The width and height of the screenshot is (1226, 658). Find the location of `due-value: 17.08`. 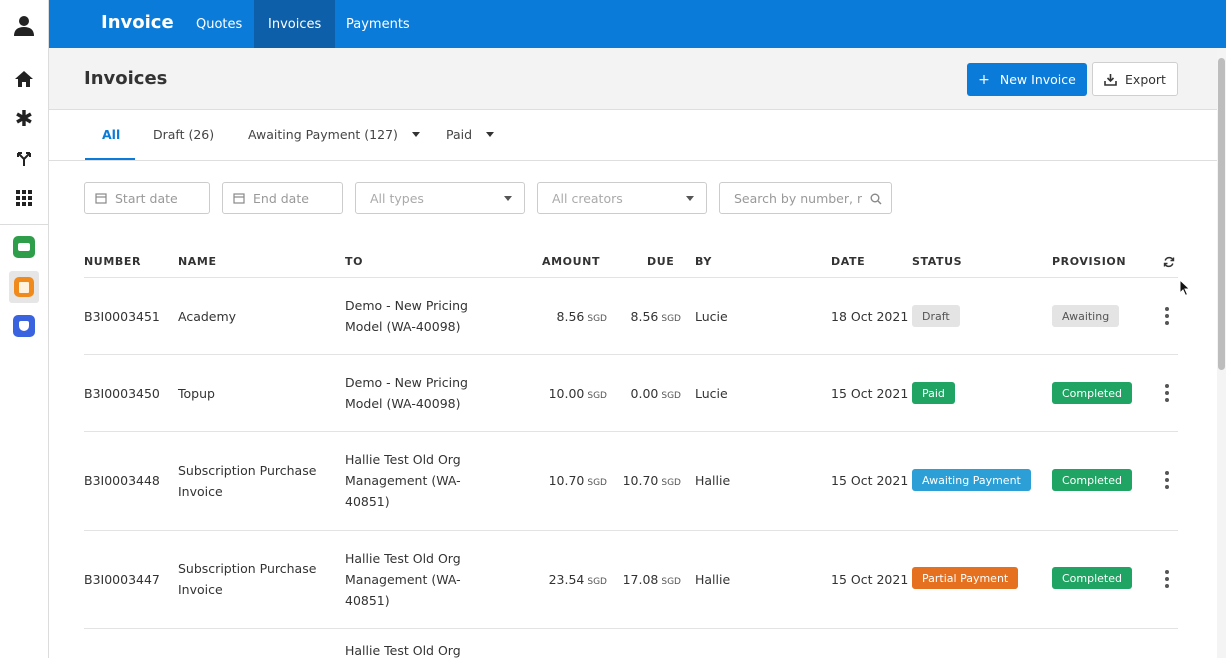

due-value: 17.08 is located at coordinates (640, 579).